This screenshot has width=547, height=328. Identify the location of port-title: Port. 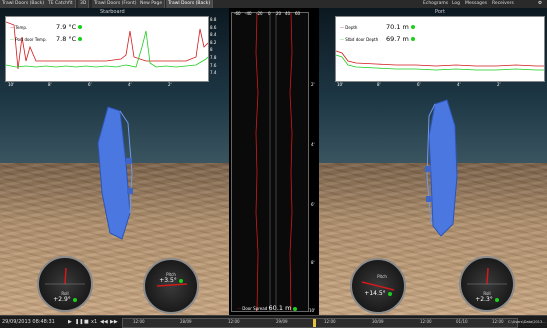
(440, 12).